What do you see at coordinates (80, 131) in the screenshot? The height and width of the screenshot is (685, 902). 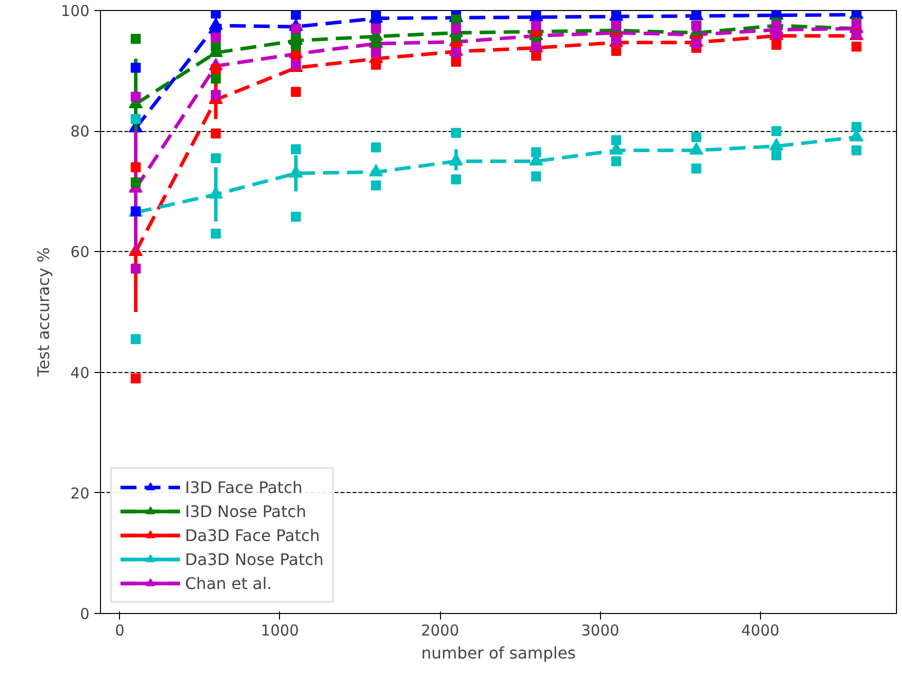 I see `y-tick-label: 80` at bounding box center [80, 131].